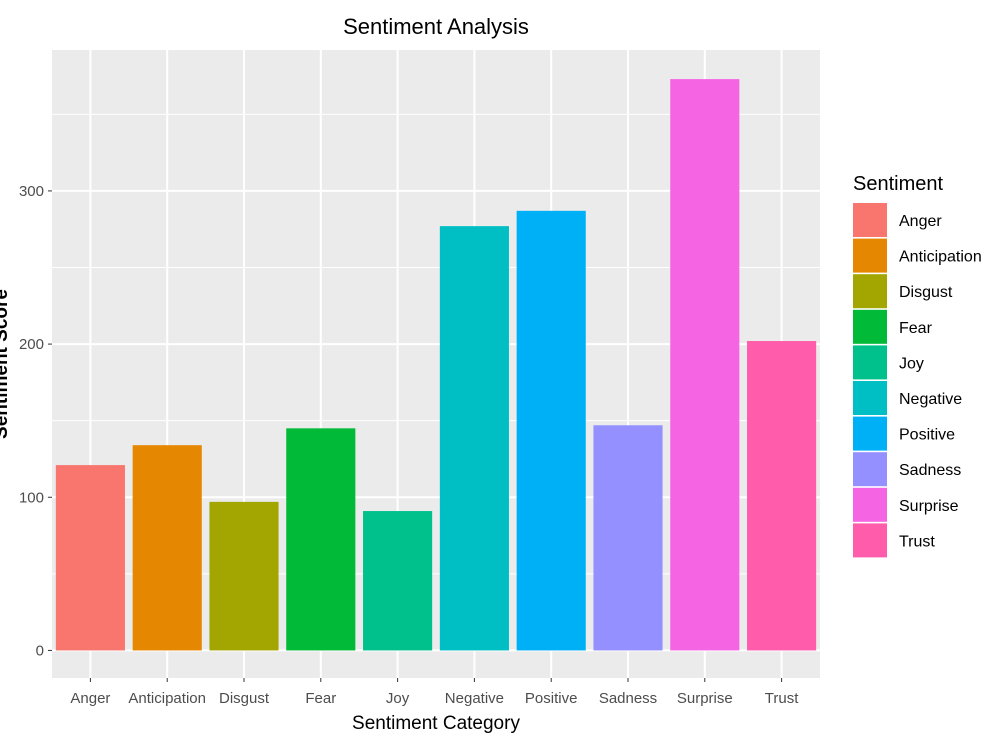 The width and height of the screenshot is (1000, 750). Describe the element at coordinates (870, 220) in the screenshot. I see `legend-key-anger` at that location.